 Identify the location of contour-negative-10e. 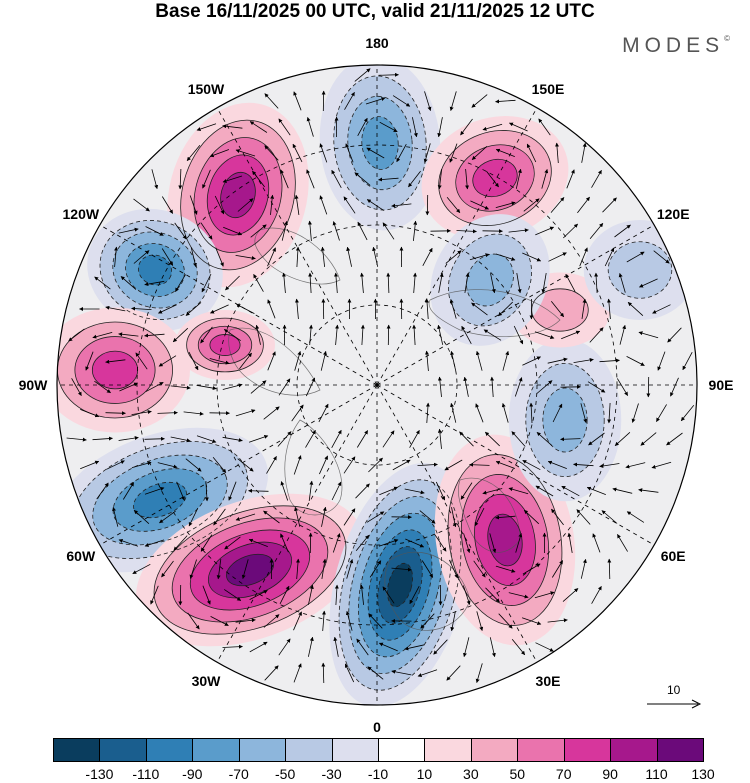
(400, 585).